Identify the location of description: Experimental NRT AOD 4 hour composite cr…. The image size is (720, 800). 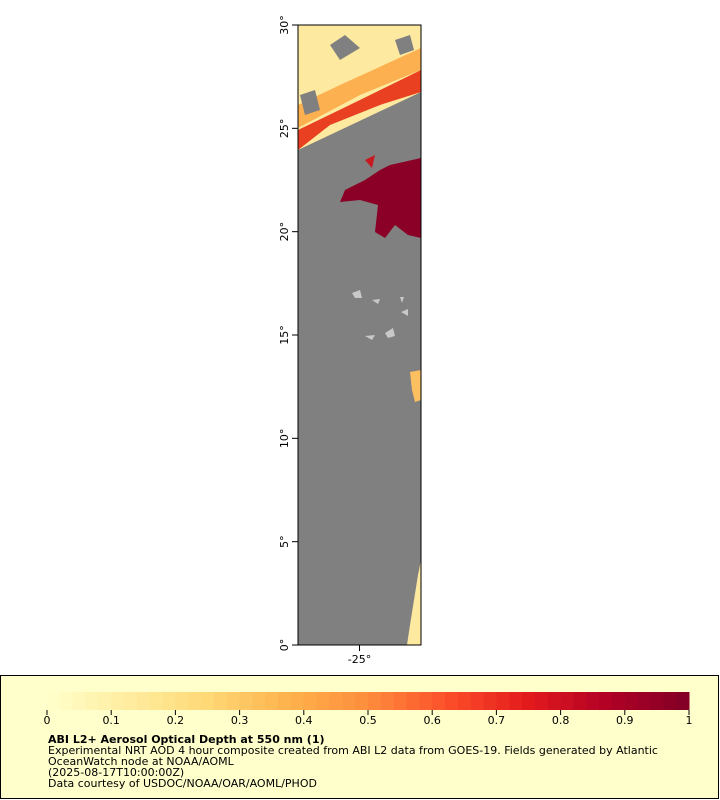
(353, 750).